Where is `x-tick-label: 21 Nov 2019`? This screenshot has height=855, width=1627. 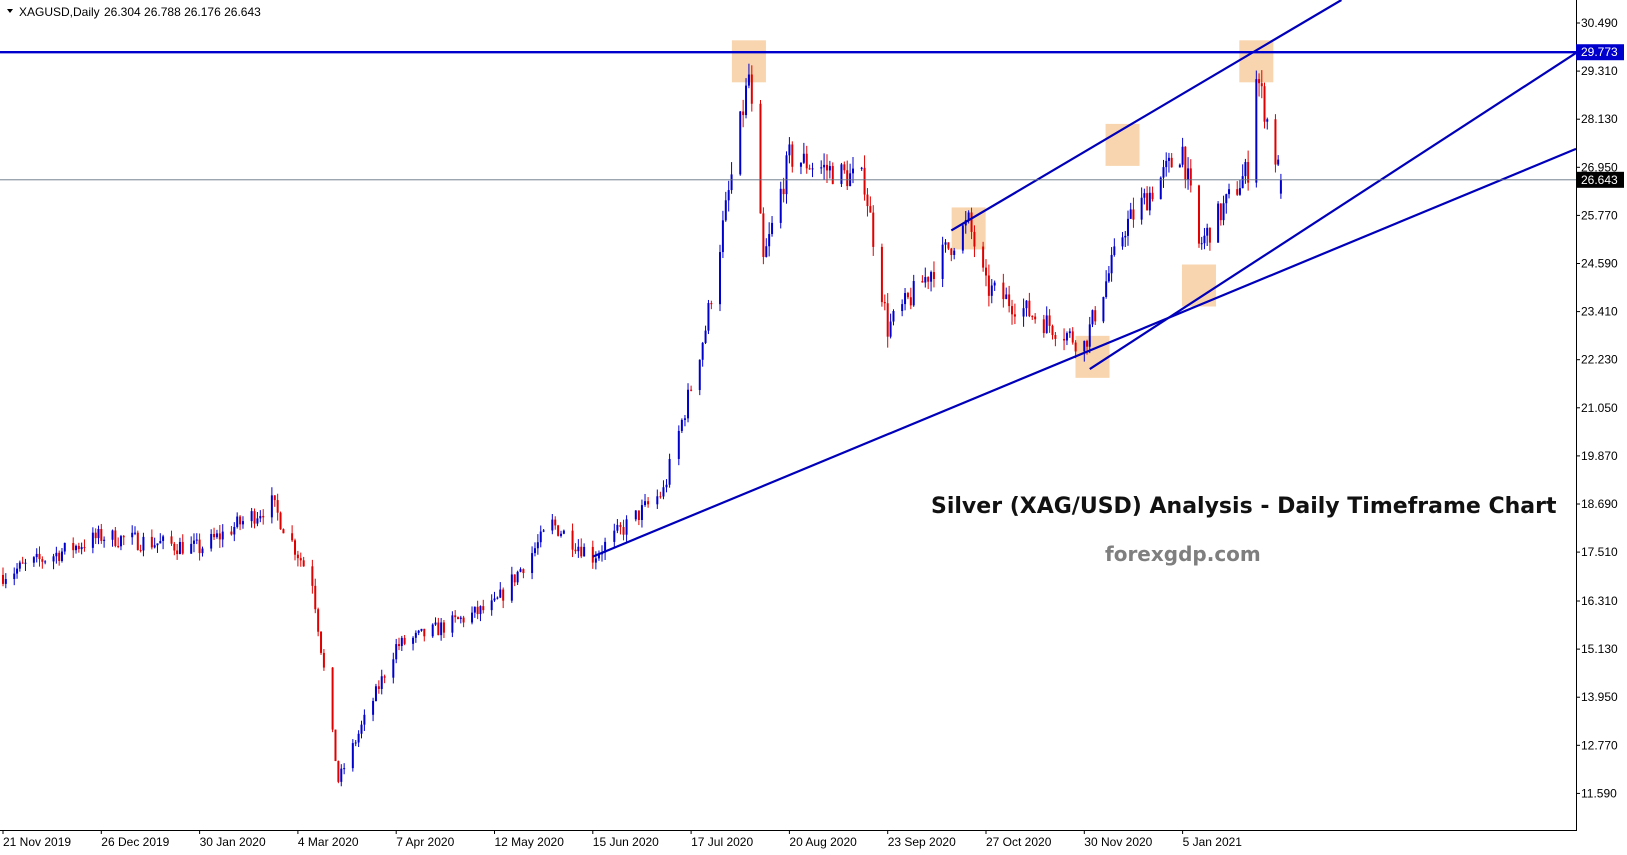 x-tick-label: 21 Nov 2019 is located at coordinates (37, 842).